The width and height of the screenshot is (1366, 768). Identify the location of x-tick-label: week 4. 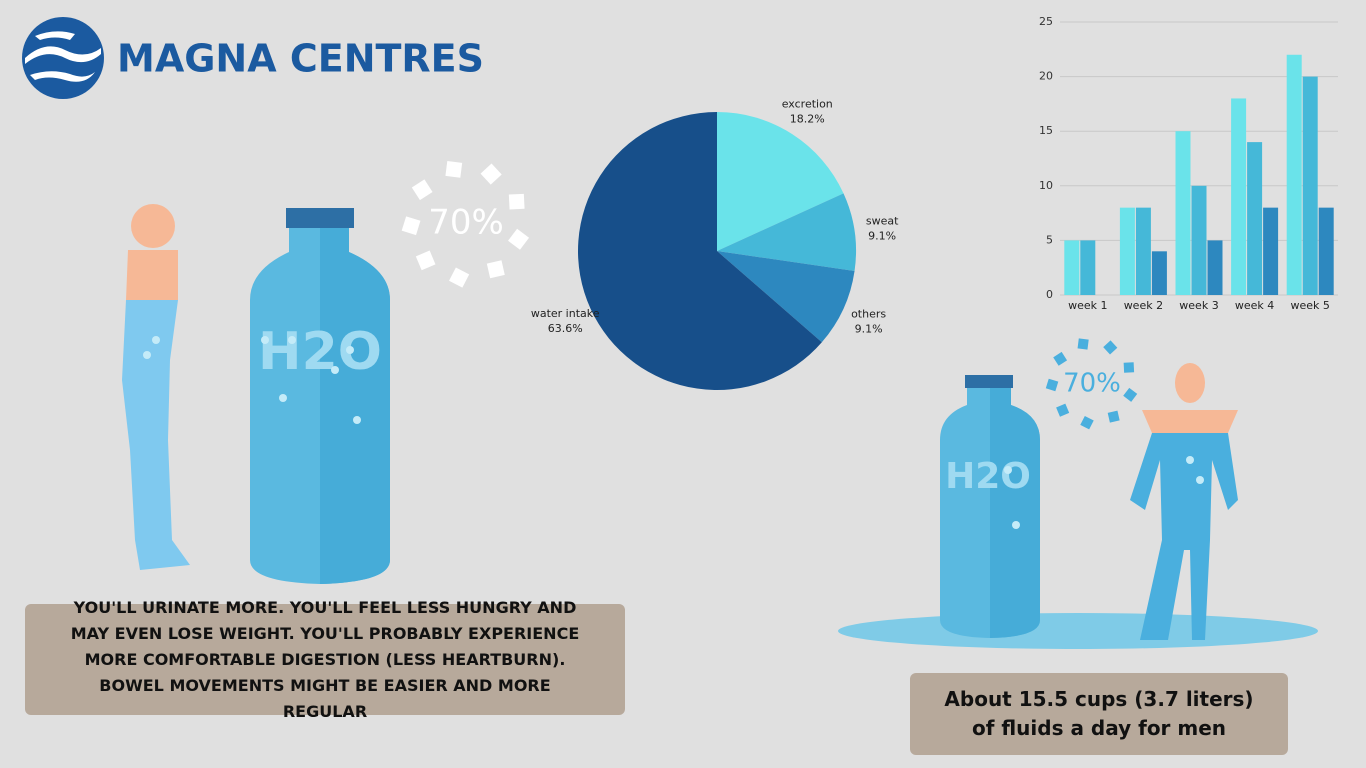
(1254, 305).